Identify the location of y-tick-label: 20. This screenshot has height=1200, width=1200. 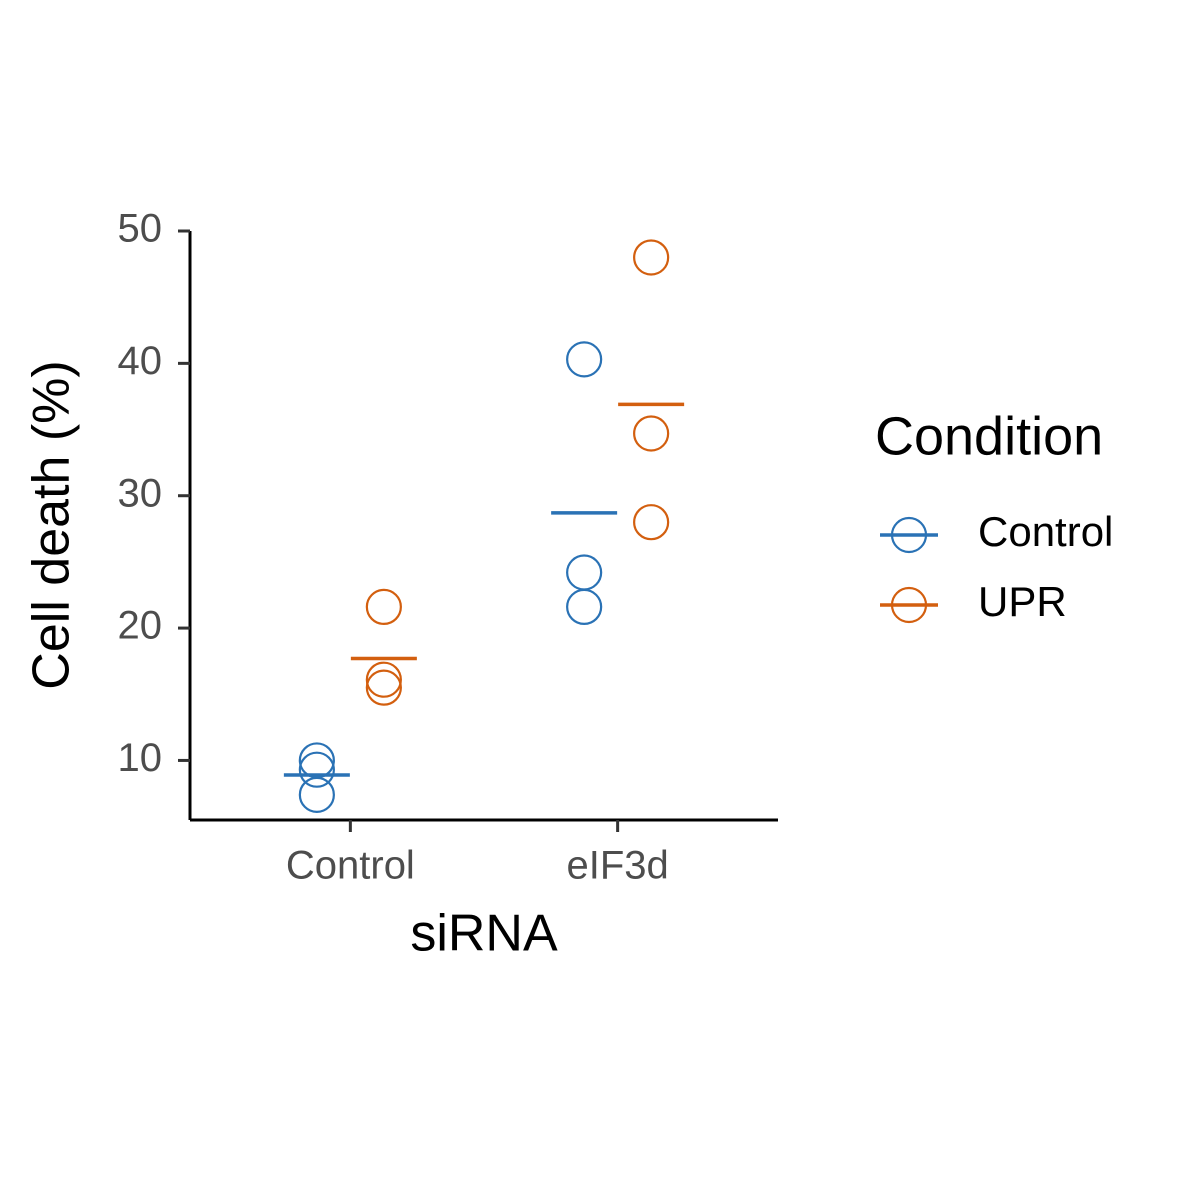
(140, 626).